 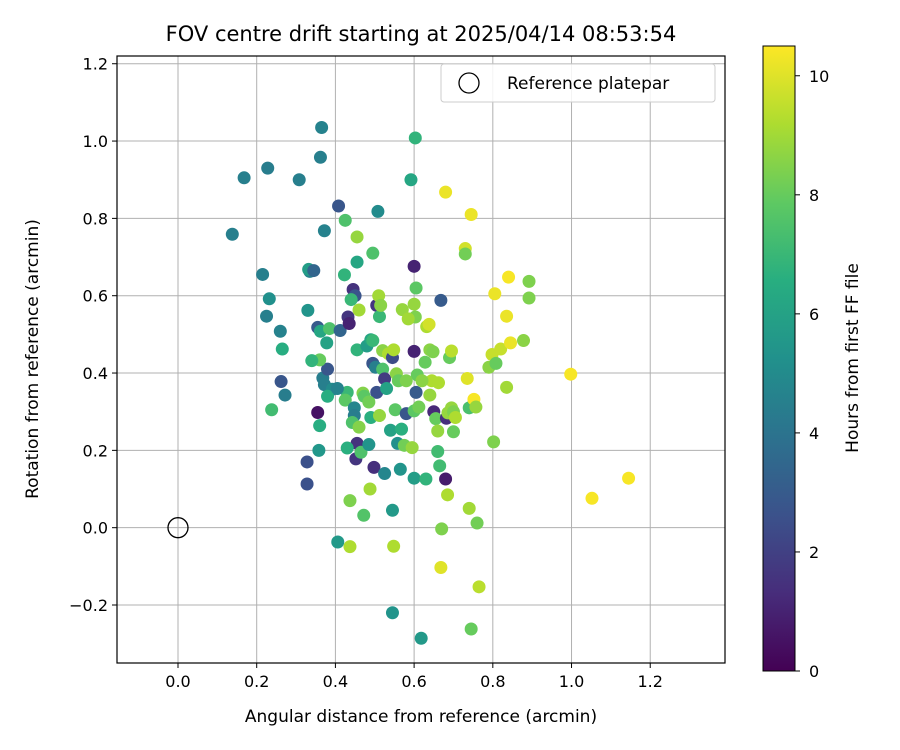 What do you see at coordinates (779, 358) in the screenshot?
I see `colorbar-gradient` at bounding box center [779, 358].